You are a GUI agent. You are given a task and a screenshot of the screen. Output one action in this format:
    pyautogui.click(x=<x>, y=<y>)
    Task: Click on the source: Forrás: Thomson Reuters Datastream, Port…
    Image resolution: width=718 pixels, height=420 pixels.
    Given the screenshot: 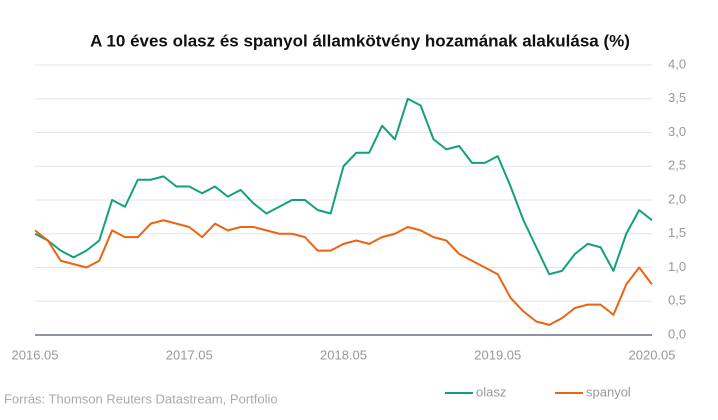 What is the action you would take?
    pyautogui.click(x=141, y=398)
    